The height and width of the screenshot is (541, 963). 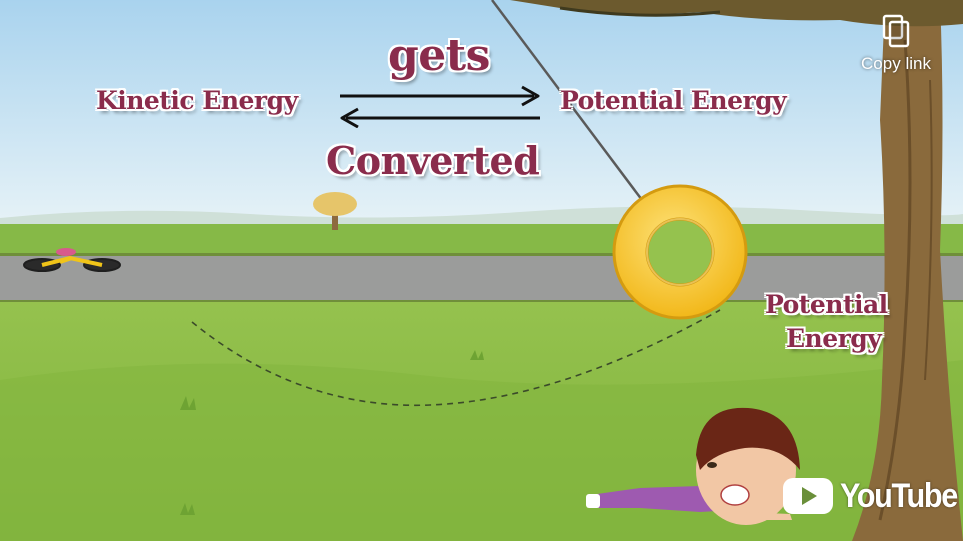 I want to click on copy-link-label: Copy link, so click(x=896, y=63).